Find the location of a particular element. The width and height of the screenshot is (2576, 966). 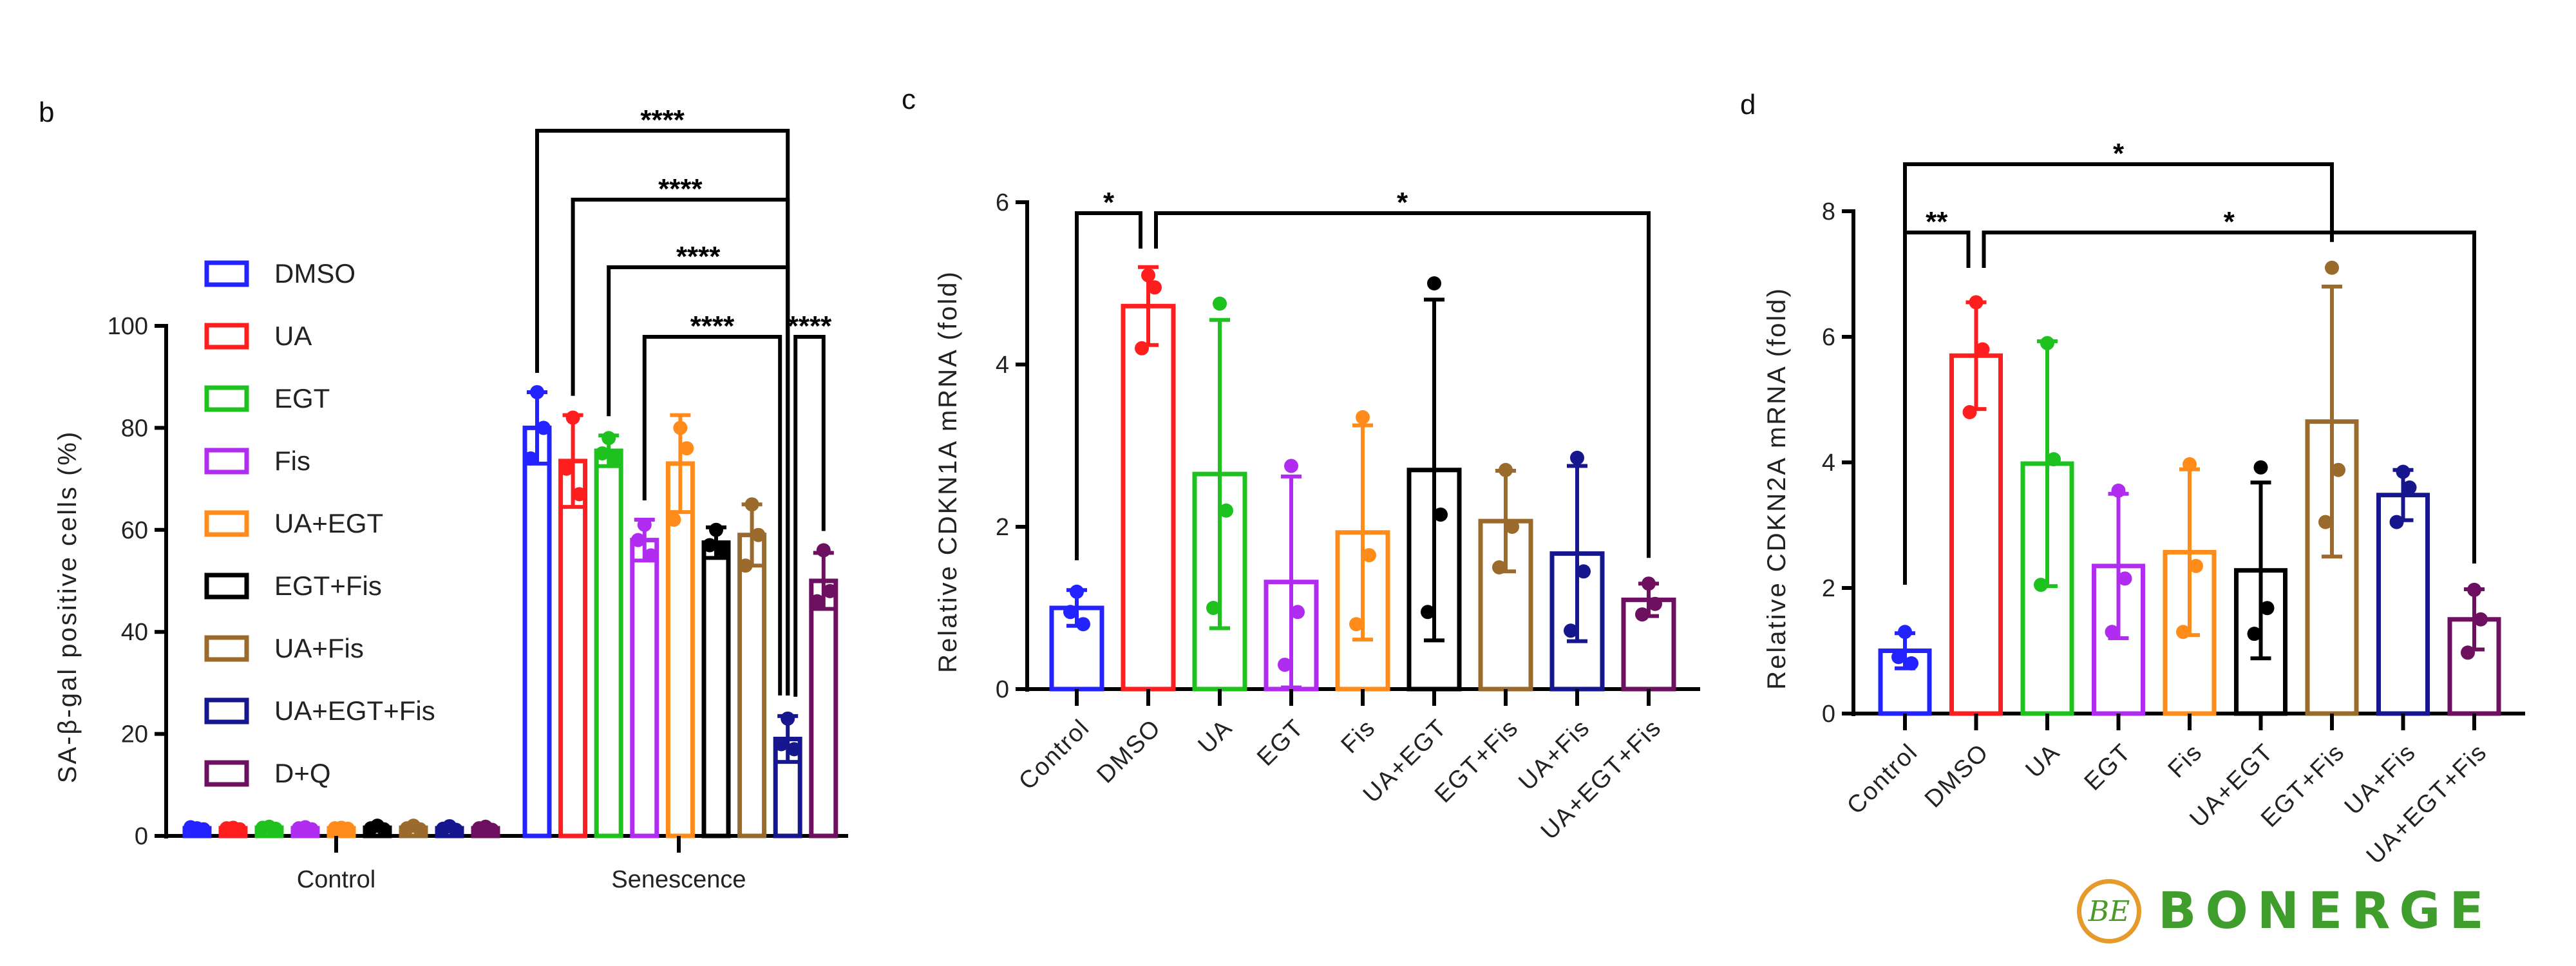

x-category-label: Senescence is located at coordinates (679, 879).